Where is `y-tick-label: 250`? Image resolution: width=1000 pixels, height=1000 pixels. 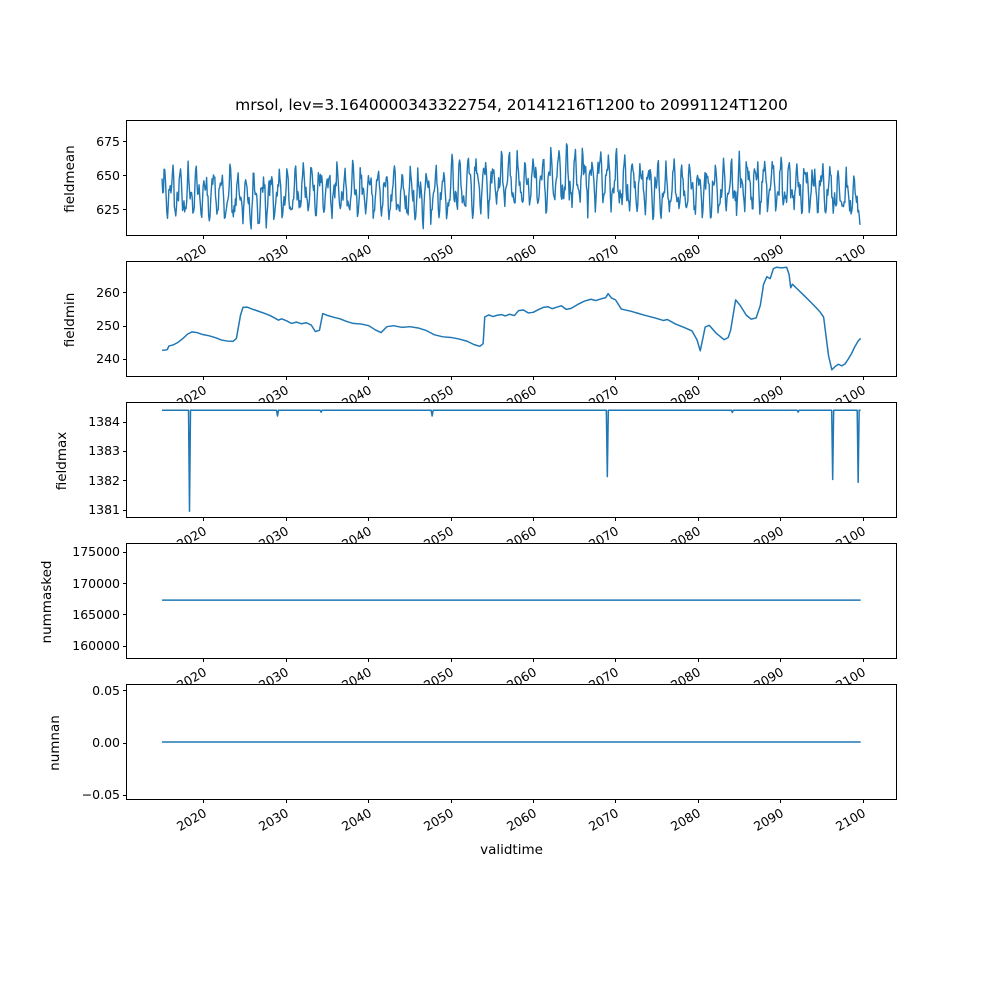 y-tick-label: 250 is located at coordinates (108, 326).